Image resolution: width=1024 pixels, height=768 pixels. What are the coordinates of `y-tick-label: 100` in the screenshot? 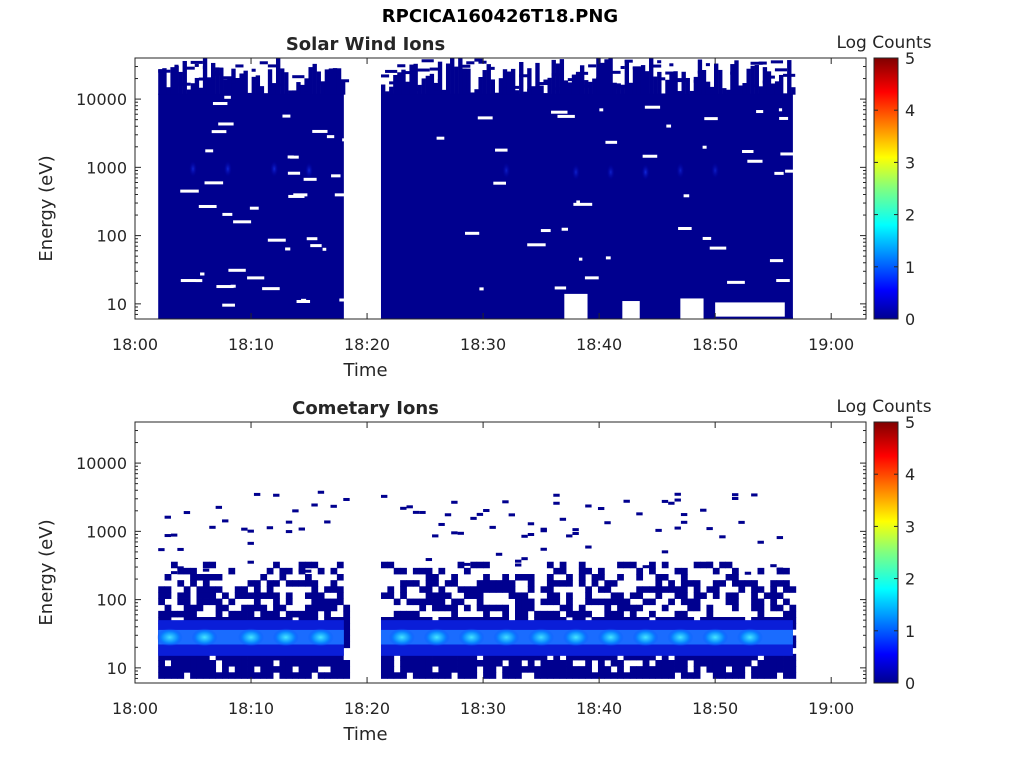 It's located at (111, 236).